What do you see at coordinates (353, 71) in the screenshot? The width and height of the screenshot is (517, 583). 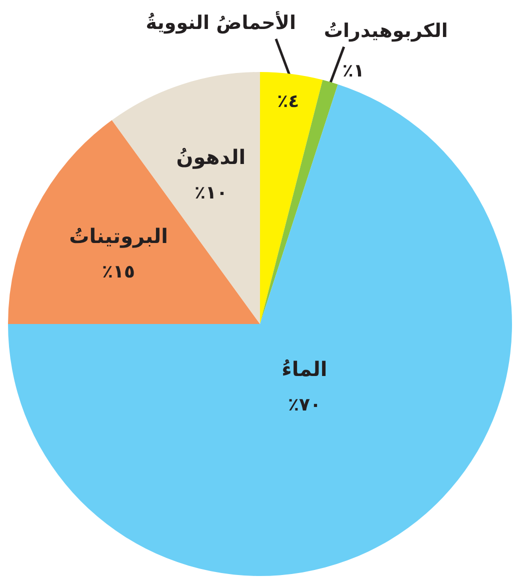 I see `data-label: ١٪` at bounding box center [353, 71].